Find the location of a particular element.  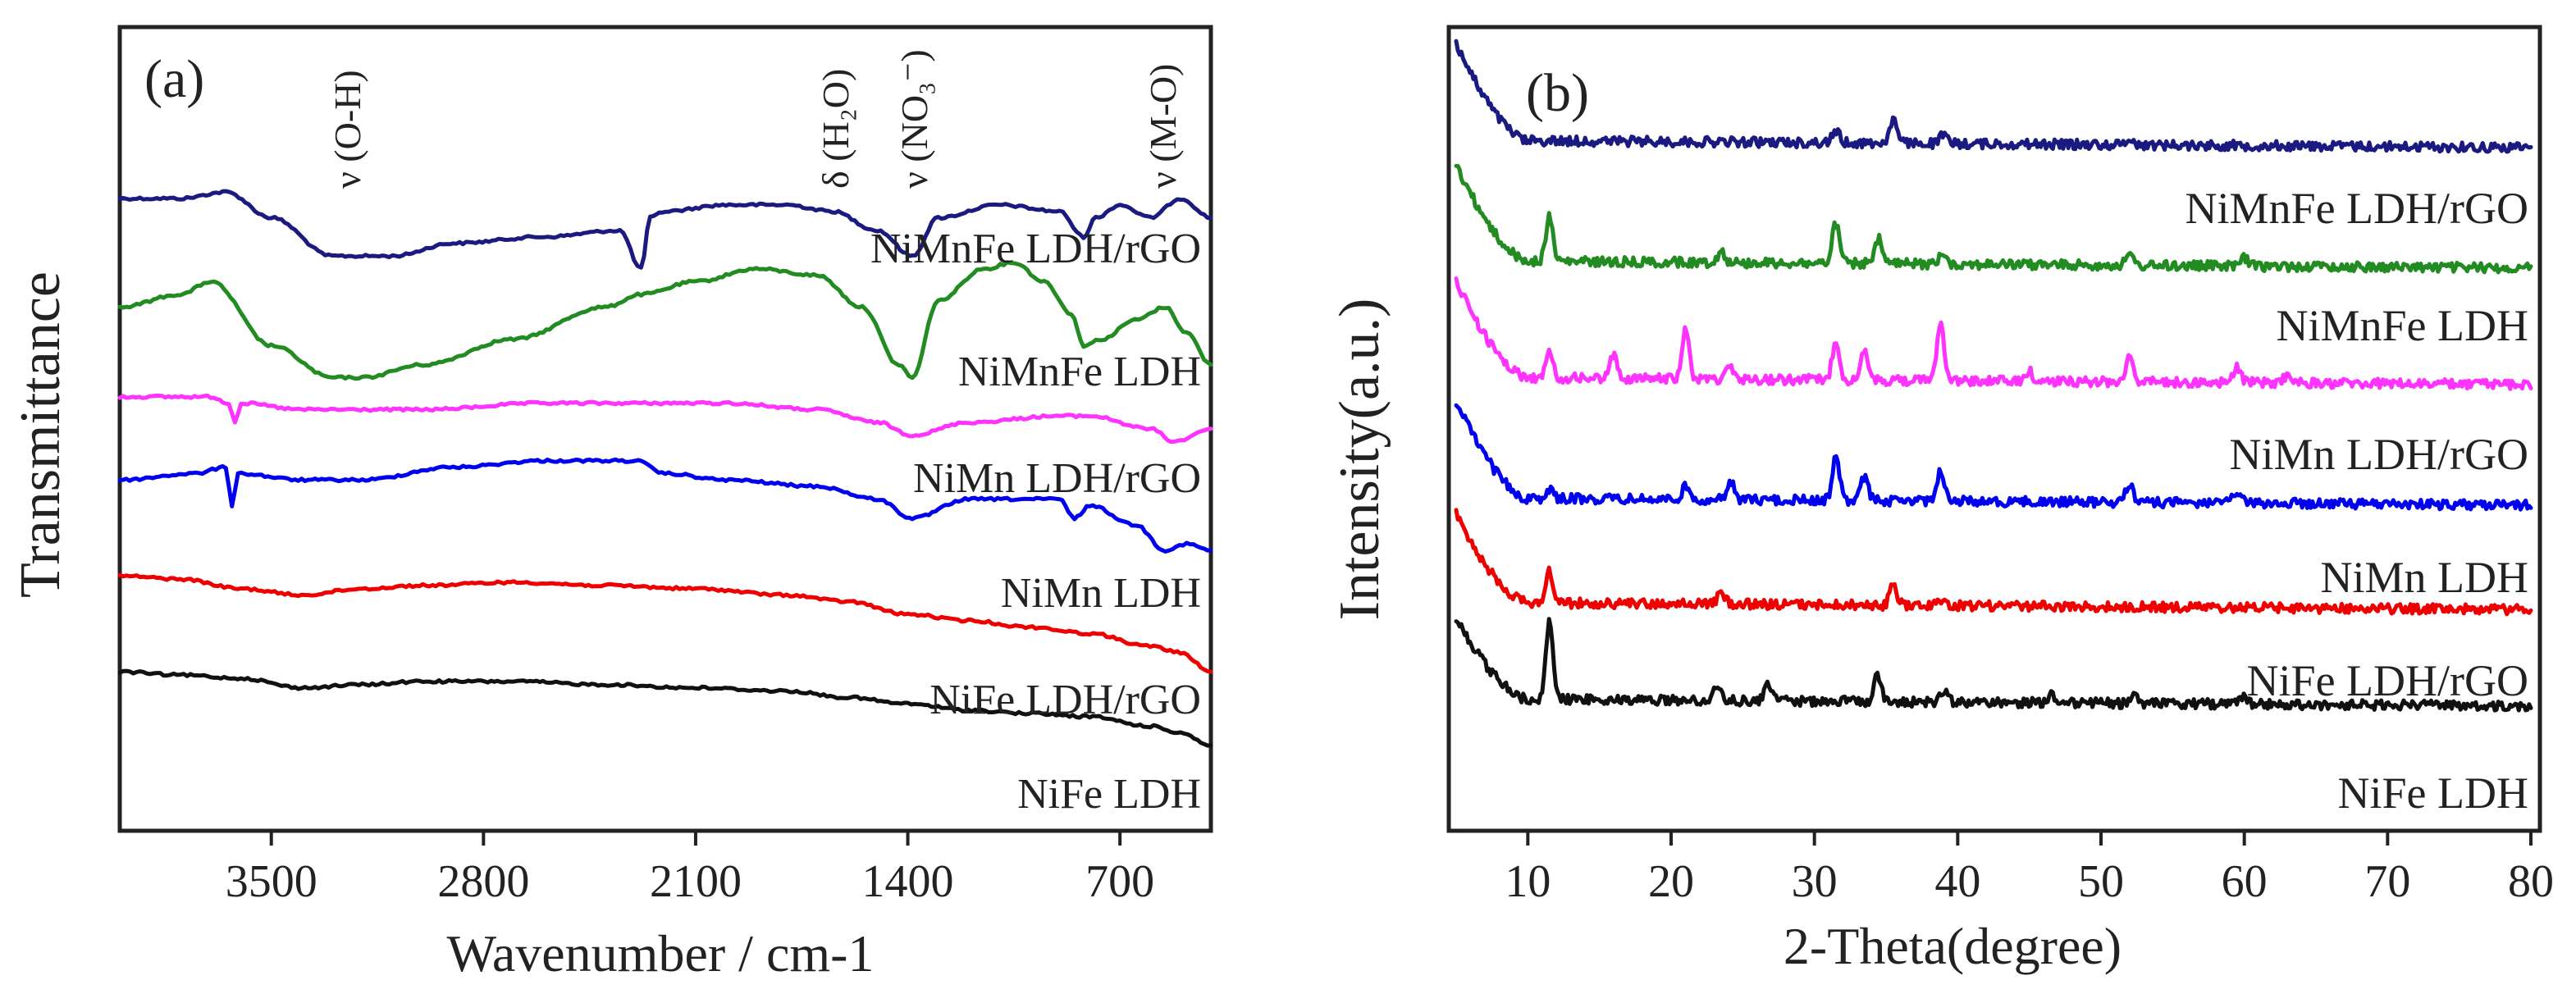

panel-a-x-ticks: 3500 2800 2100 1400 700 is located at coordinates (690, 869).